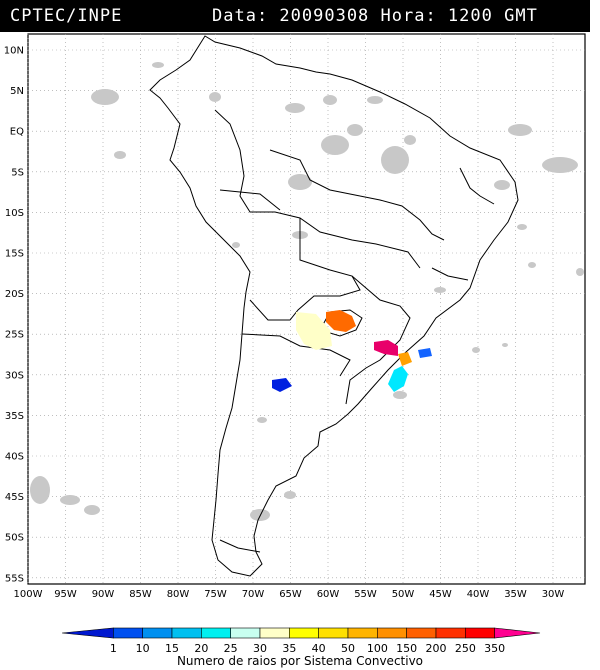  Describe the element at coordinates (406, 648) in the screenshot. I see `legend-value: 150` at that location.